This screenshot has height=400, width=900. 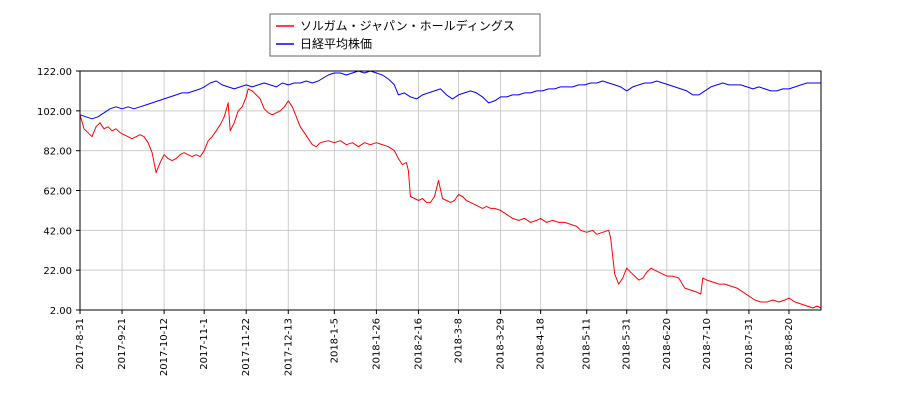 What do you see at coordinates (541, 344) in the screenshot?
I see `x-tick-label: 2018-4-18` at bounding box center [541, 344].